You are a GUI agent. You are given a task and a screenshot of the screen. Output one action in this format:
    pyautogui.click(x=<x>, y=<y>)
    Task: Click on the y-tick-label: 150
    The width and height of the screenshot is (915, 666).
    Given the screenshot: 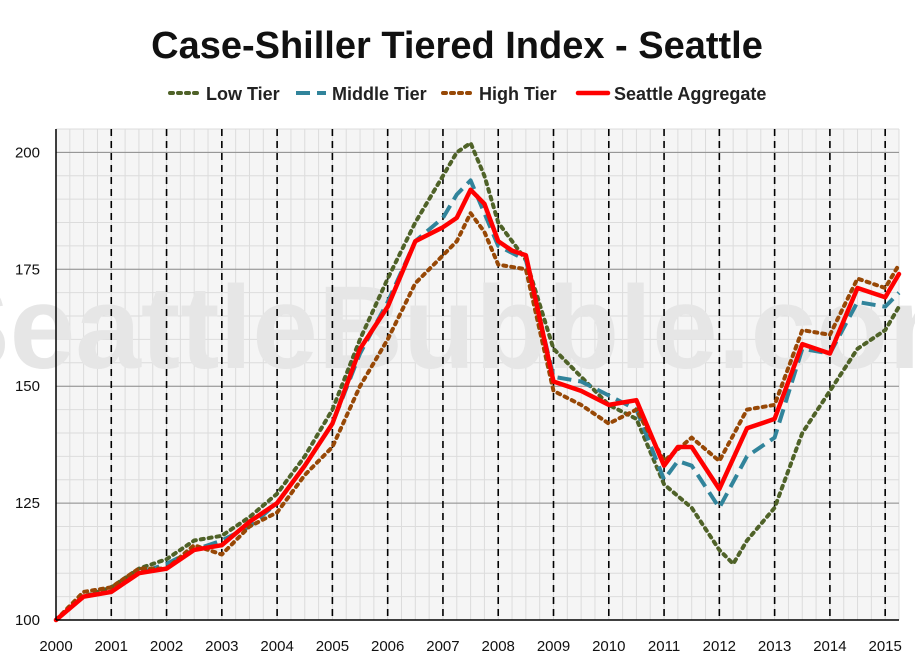 What is the action you would take?
    pyautogui.click(x=27, y=386)
    